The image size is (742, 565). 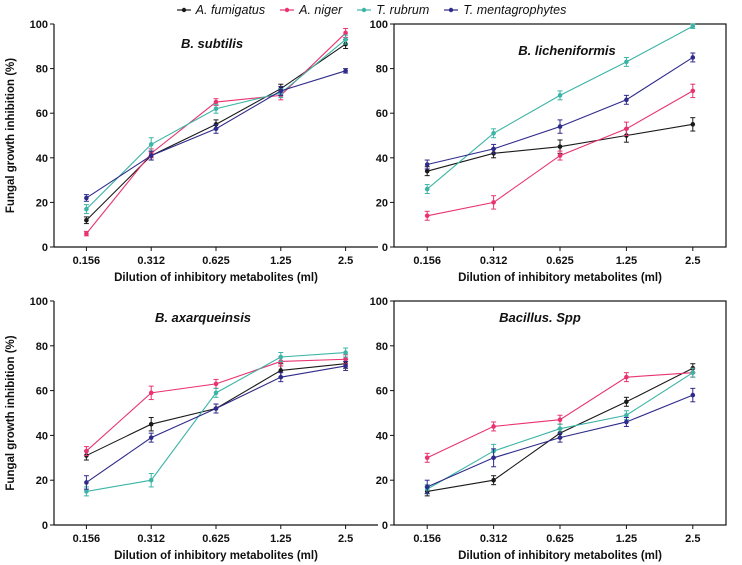 I want to click on legend-label: T. mentagrophytes, so click(x=515, y=10).